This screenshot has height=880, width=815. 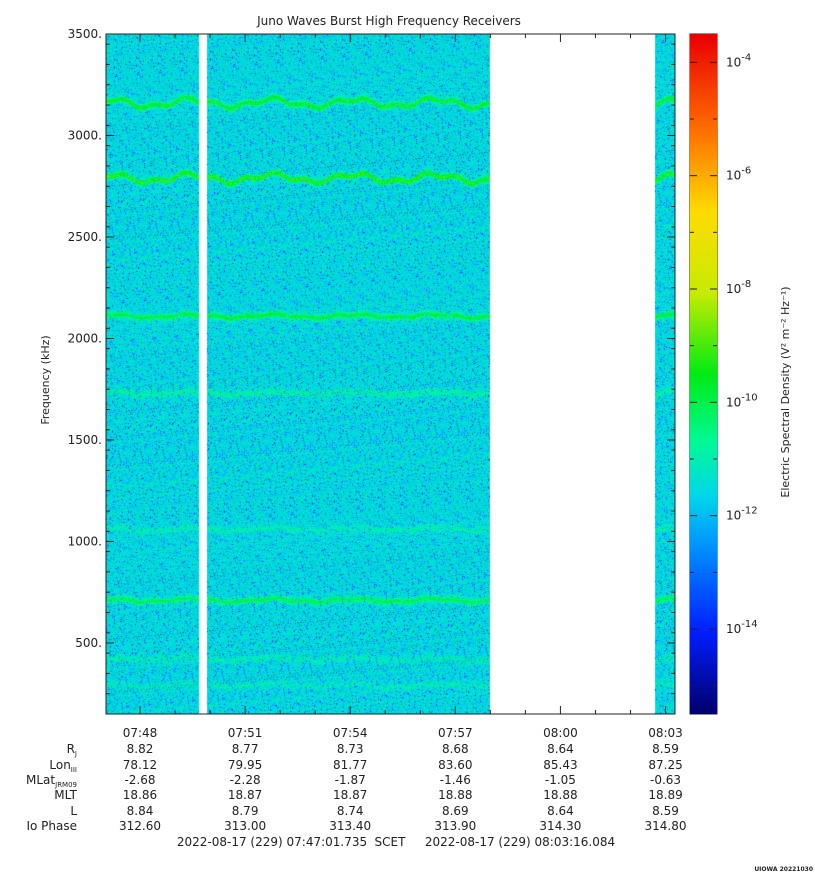 I want to click on ephemeris-value: 18.86, so click(x=140, y=795).